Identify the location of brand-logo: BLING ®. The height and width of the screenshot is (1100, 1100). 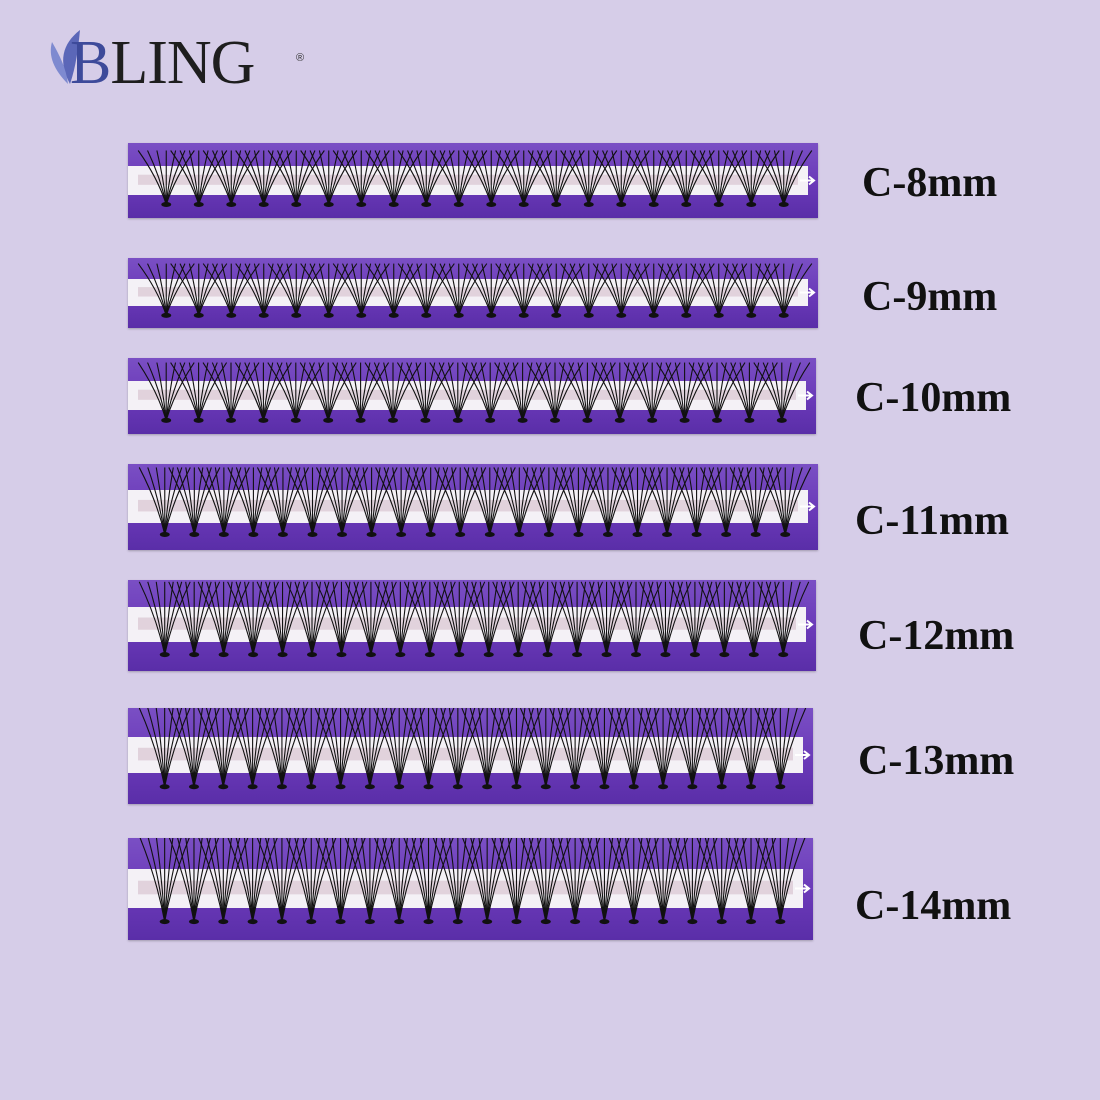
(166, 62).